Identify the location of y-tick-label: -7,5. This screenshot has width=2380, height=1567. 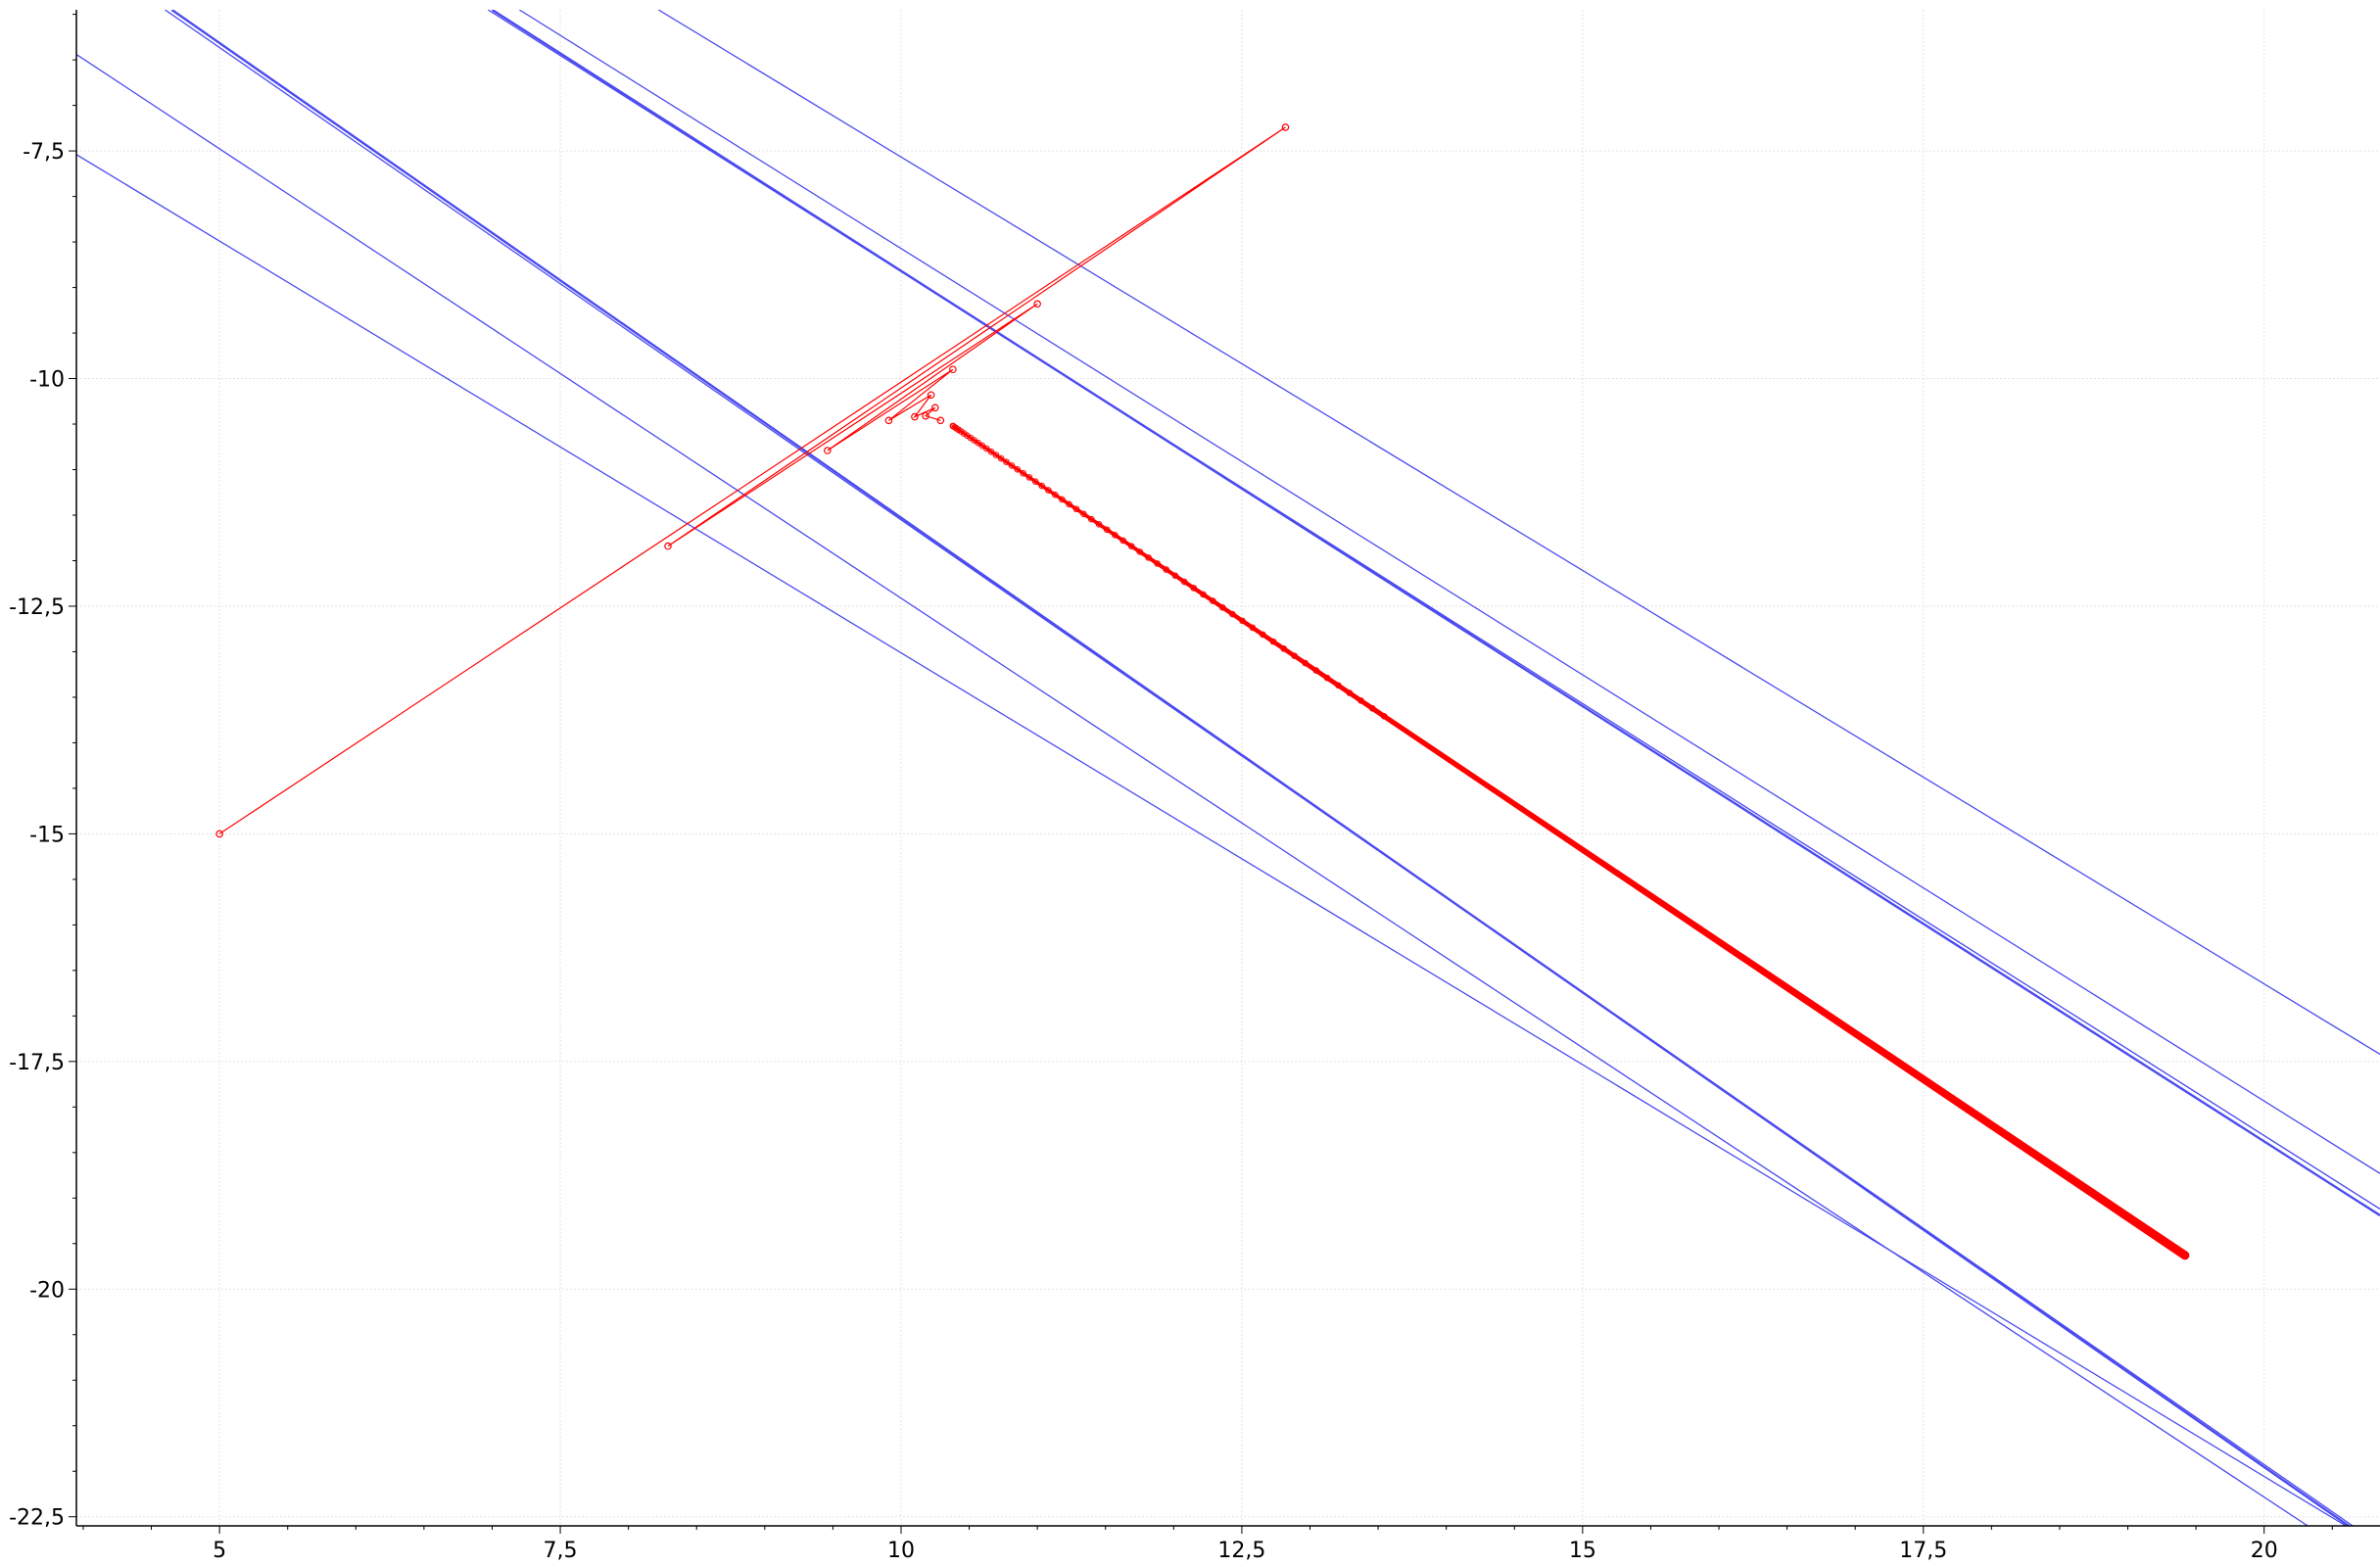
(44, 152).